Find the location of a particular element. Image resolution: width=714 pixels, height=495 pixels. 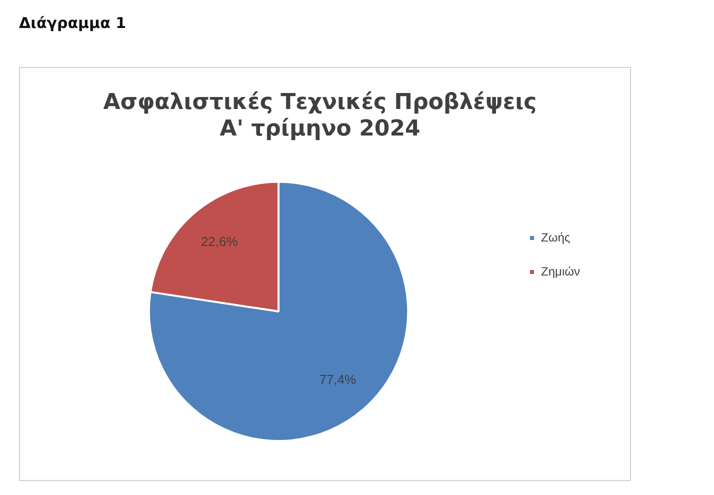

legend-label: Ζημιών is located at coordinates (560, 271).